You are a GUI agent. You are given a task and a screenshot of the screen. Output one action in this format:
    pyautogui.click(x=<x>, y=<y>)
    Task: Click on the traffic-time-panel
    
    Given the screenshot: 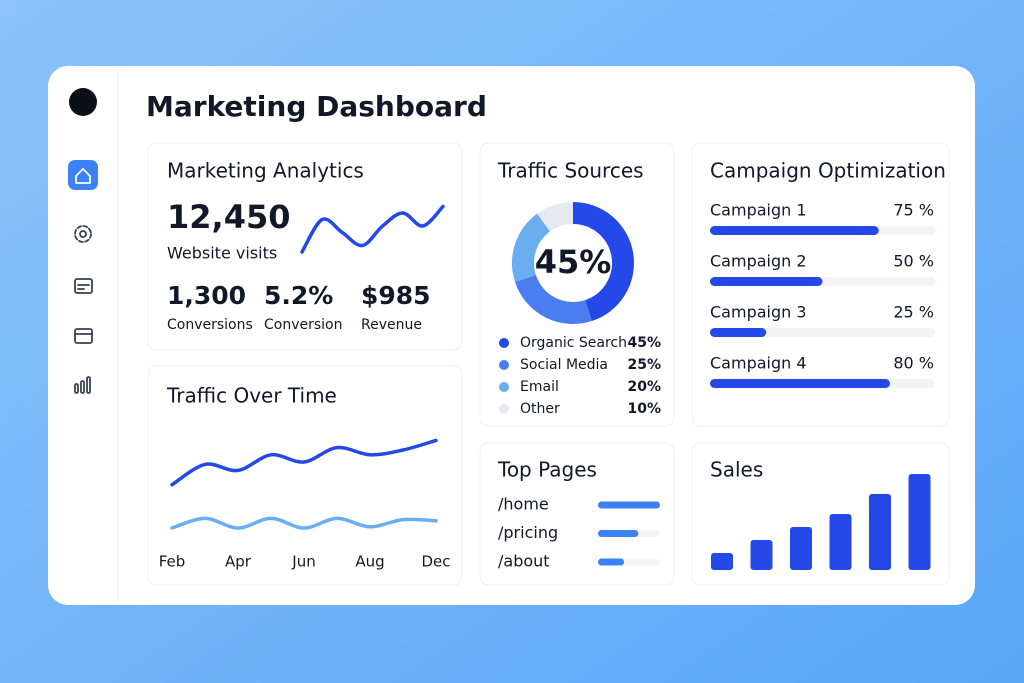 What is the action you would take?
    pyautogui.click(x=305, y=475)
    